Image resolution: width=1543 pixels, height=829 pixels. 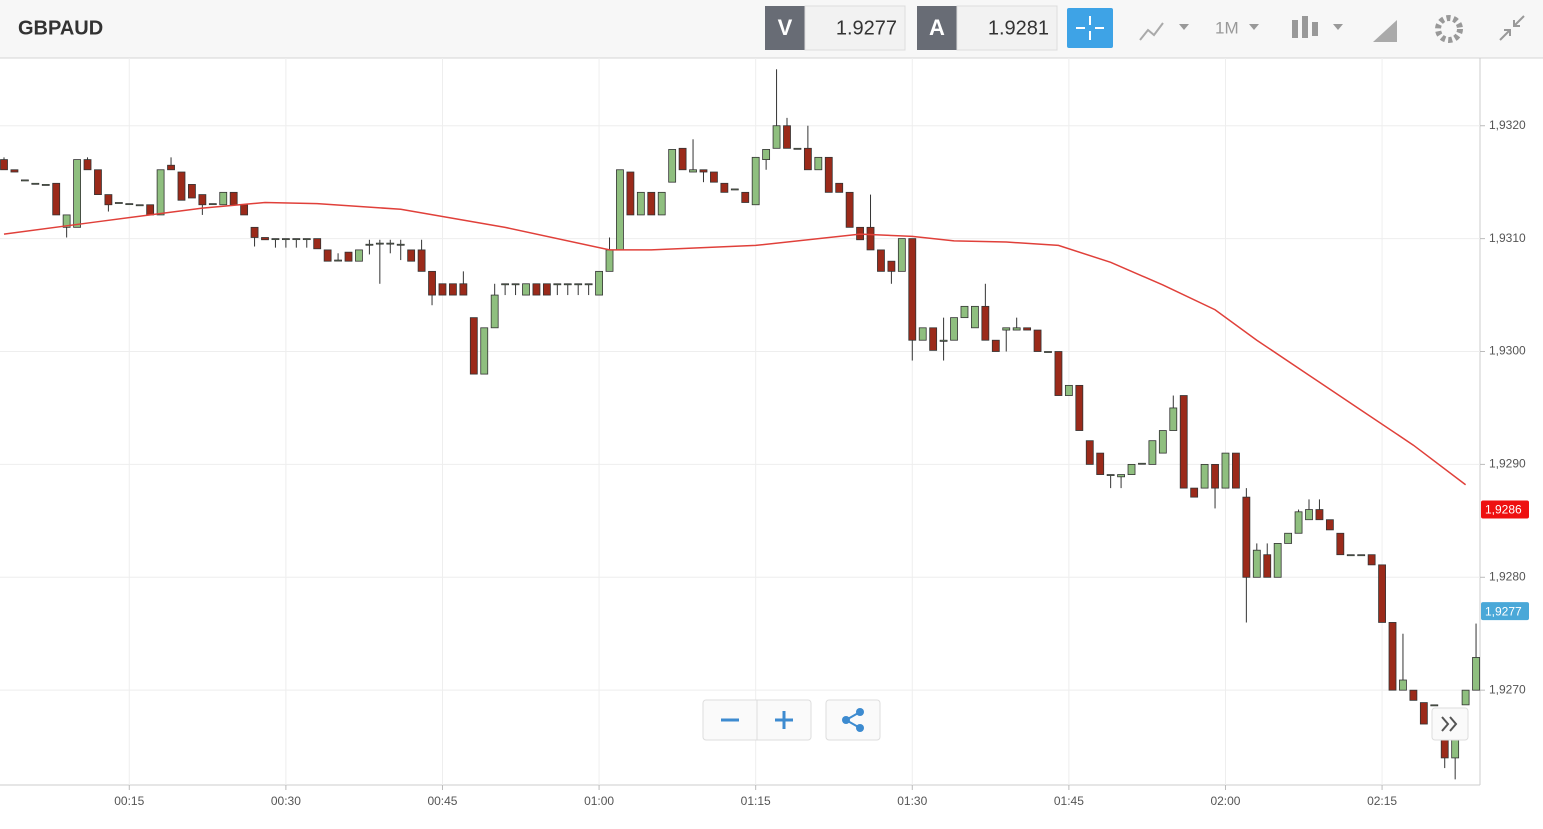 I want to click on sell-price: 1.9277, so click(x=866, y=28).